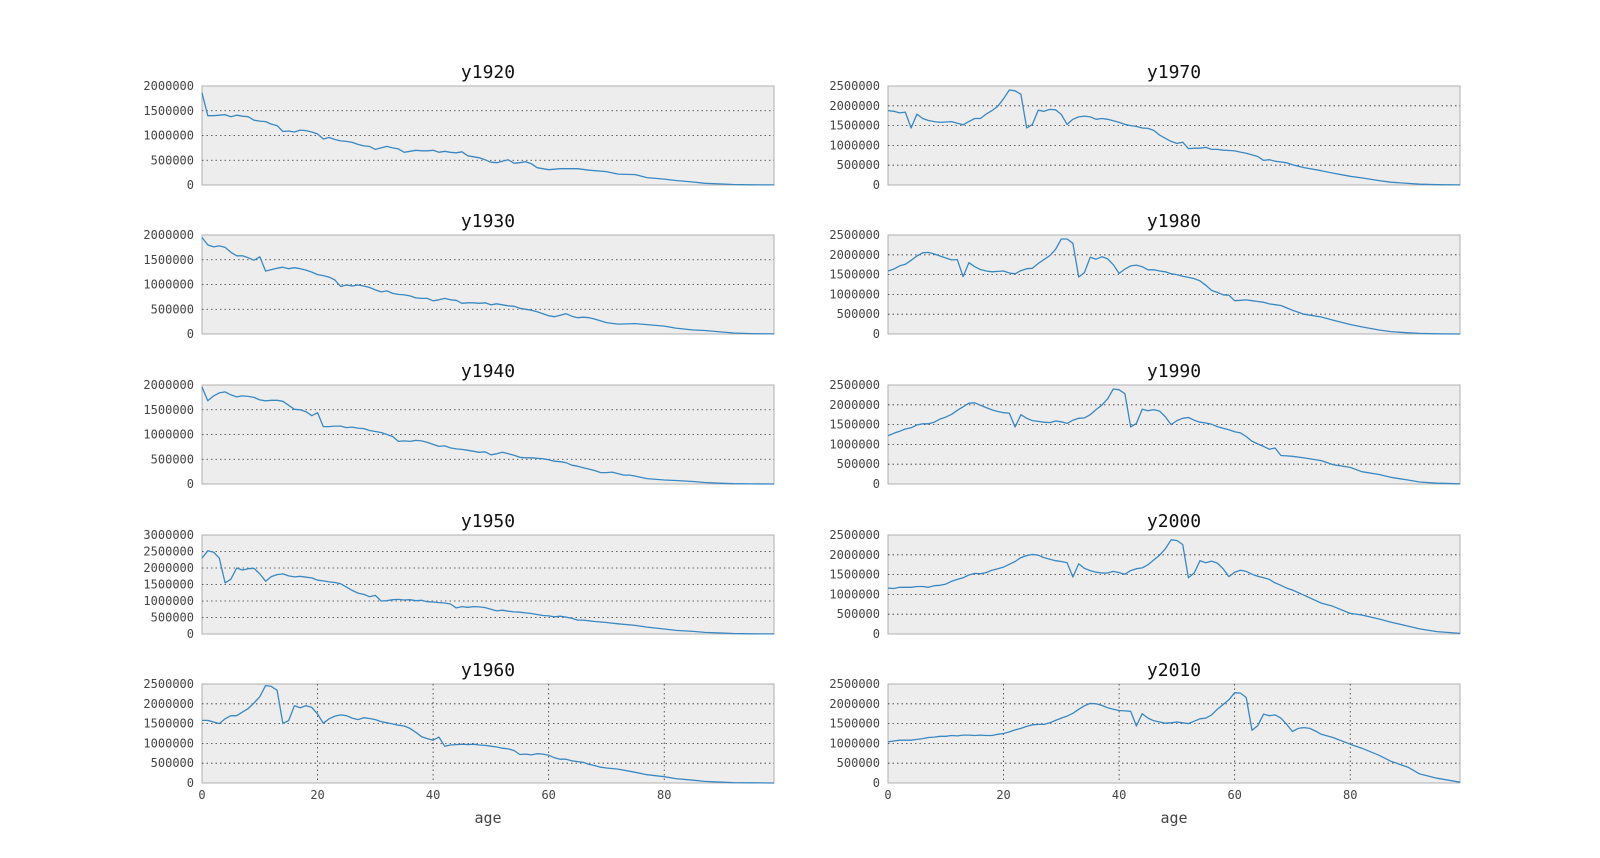 This screenshot has height=858, width=1600. What do you see at coordinates (1173, 818) in the screenshot?
I see `x-axis-label: age` at bounding box center [1173, 818].